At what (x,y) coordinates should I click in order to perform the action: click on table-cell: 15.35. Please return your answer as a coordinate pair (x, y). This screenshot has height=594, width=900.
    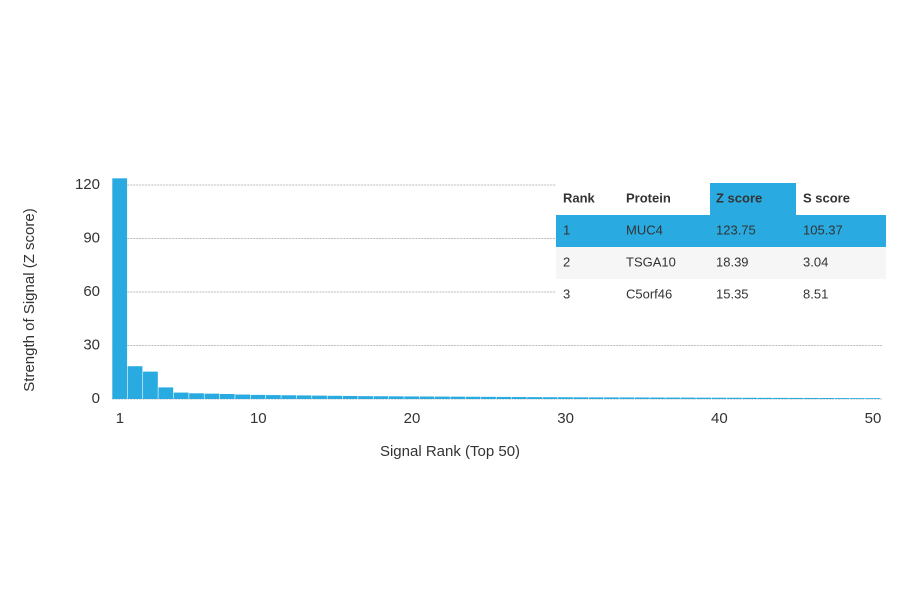
    Looking at the image, I should click on (732, 293).